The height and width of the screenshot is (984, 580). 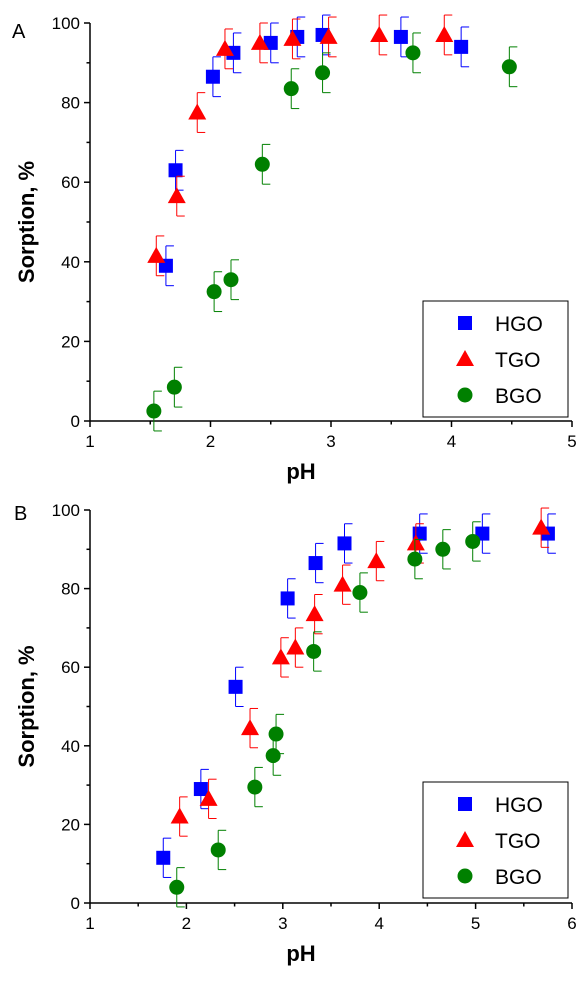 I want to click on series-hgo, so click(x=314, y=150).